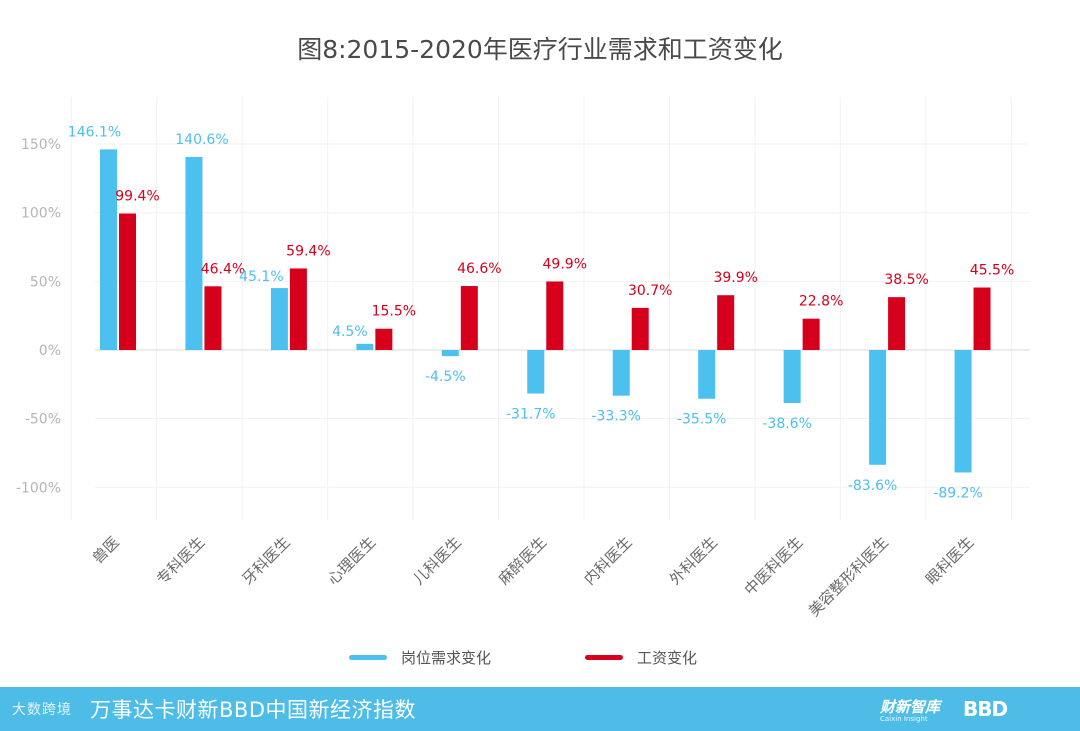 The width and height of the screenshot is (1080, 731). What do you see at coordinates (774, 566) in the screenshot?
I see `x-tick-label: 中医科医生` at bounding box center [774, 566].